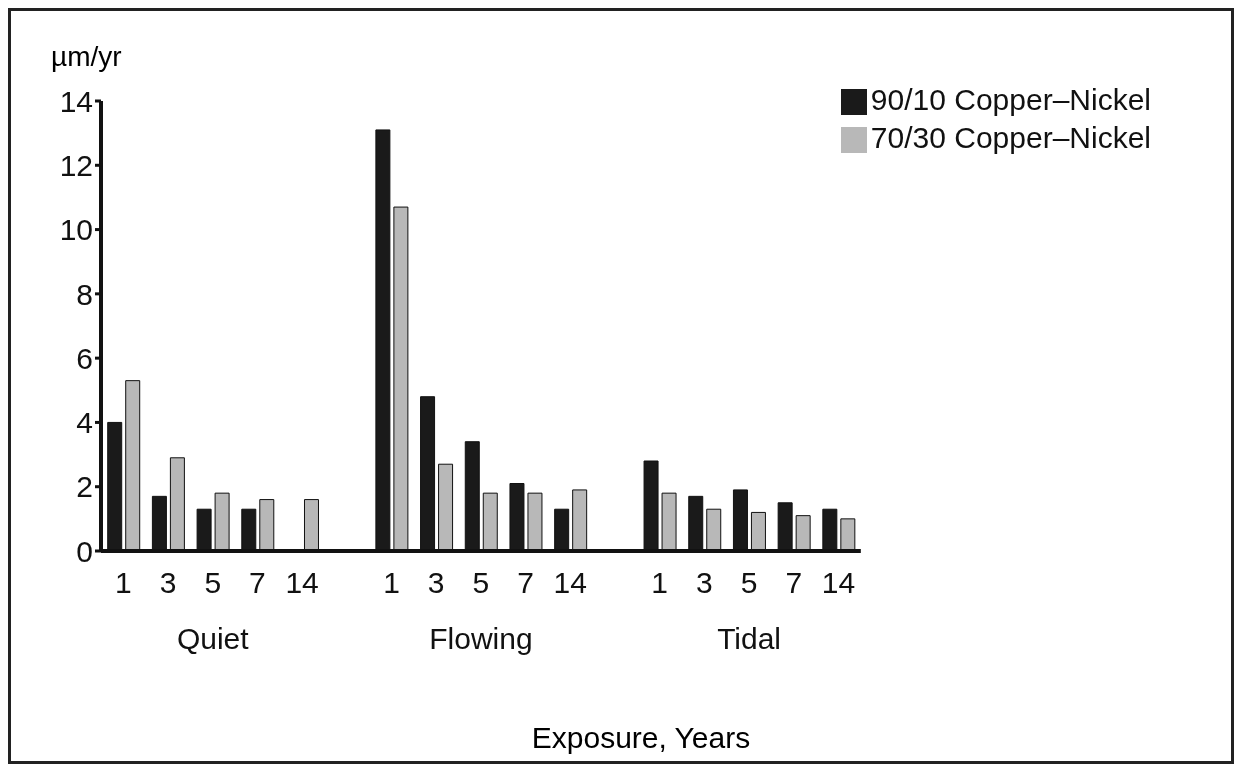 Image resolution: width=1247 pixels, height=772 pixels. Describe the element at coordinates (76, 101) in the screenshot. I see `y-tick-label: 14` at that location.